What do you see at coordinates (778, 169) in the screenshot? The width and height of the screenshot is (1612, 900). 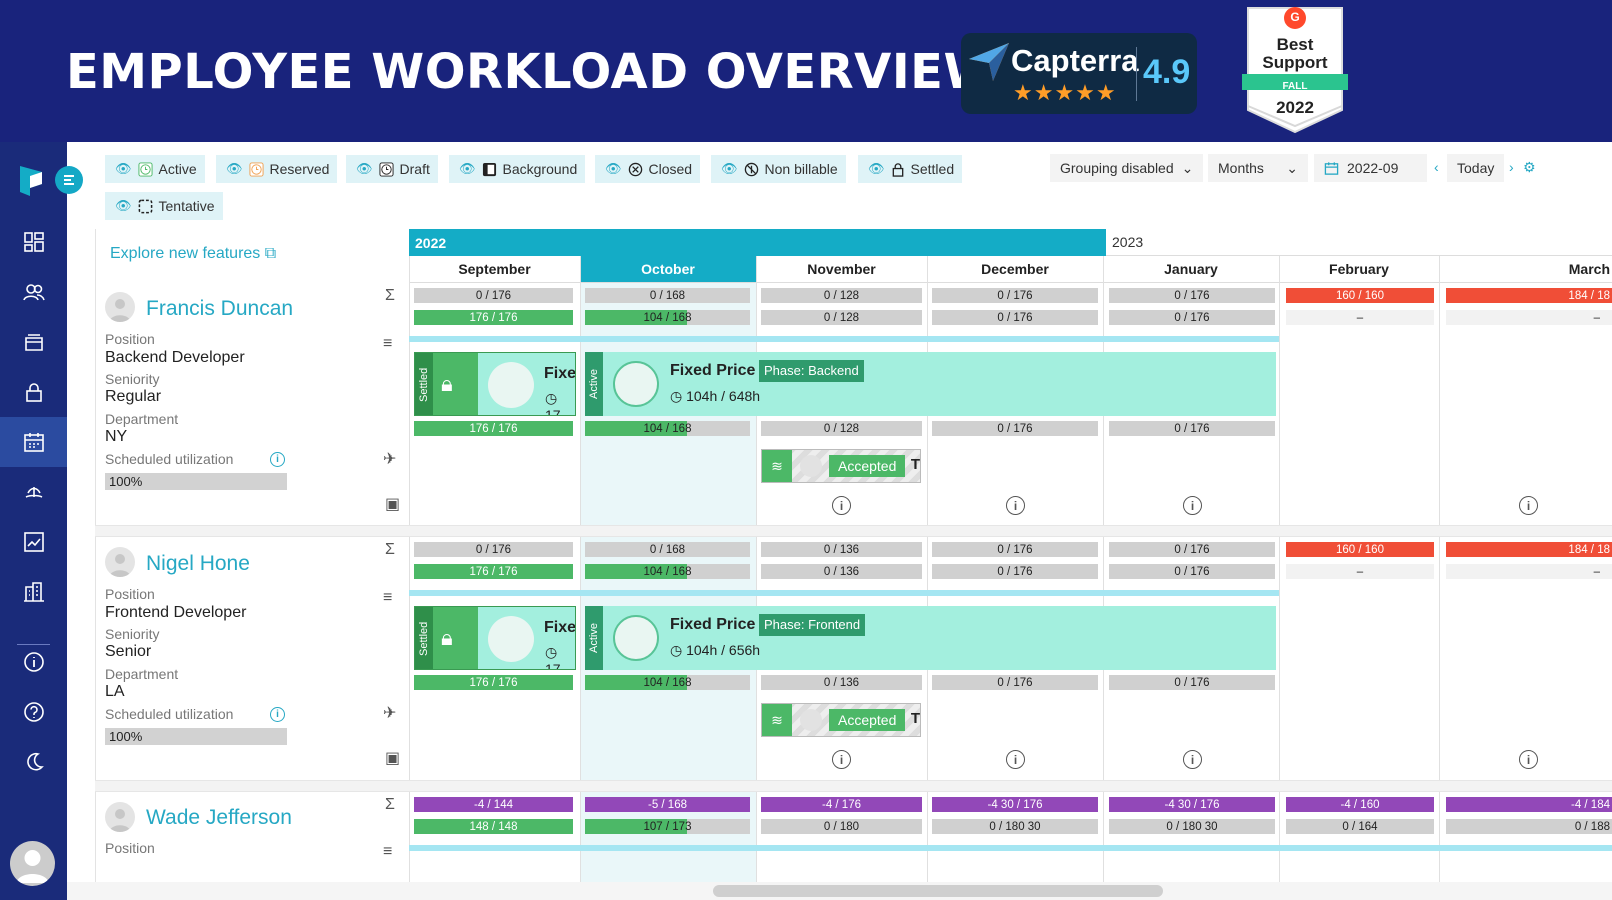 I see `filter-non-billable: 👁 Non billable` at bounding box center [778, 169].